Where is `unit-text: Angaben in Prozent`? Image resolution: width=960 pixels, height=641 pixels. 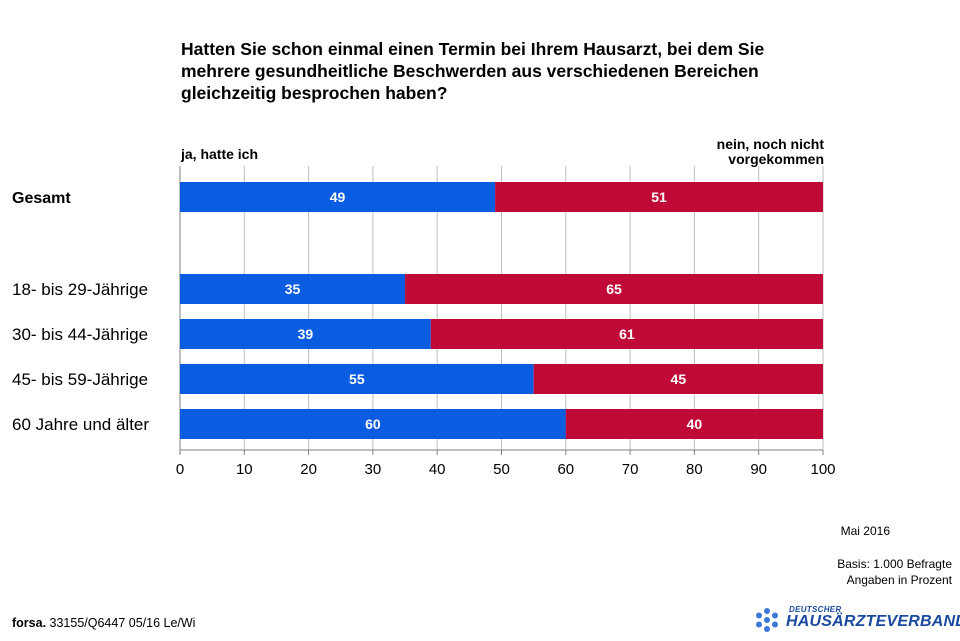 unit-text: Angaben in Prozent is located at coordinates (899, 580).